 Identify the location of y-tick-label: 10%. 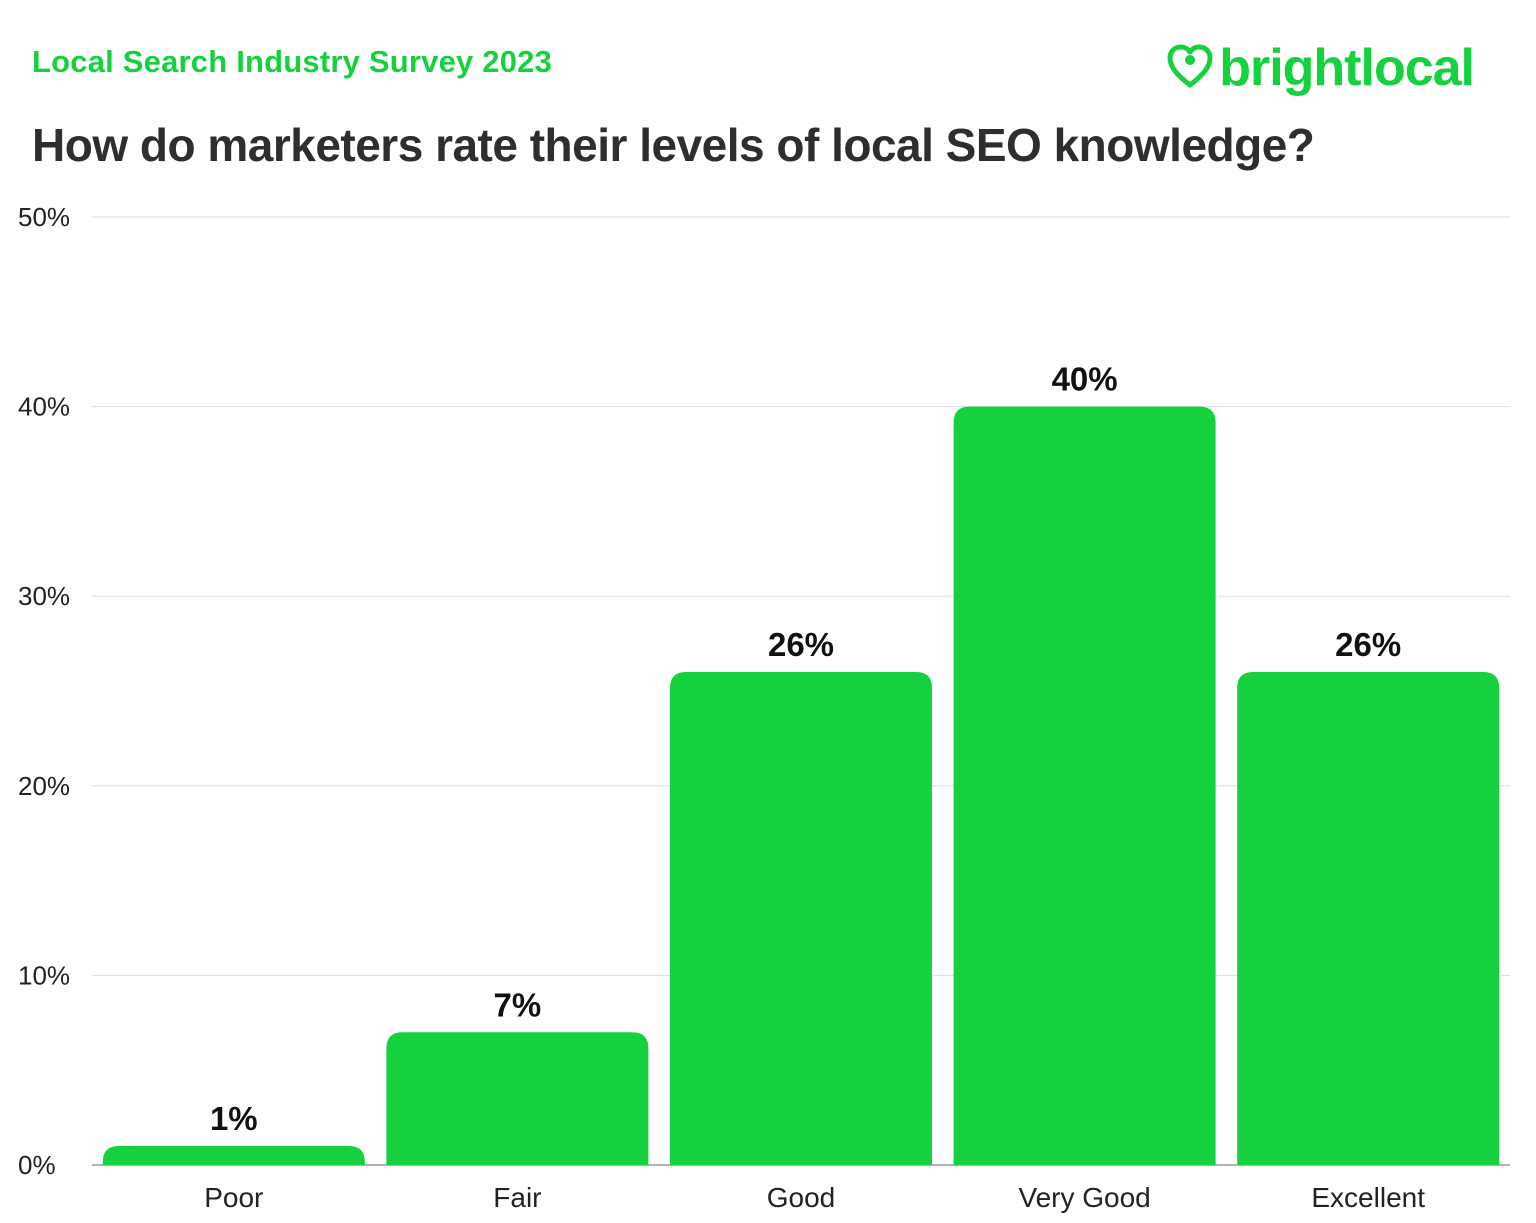
(44, 975).